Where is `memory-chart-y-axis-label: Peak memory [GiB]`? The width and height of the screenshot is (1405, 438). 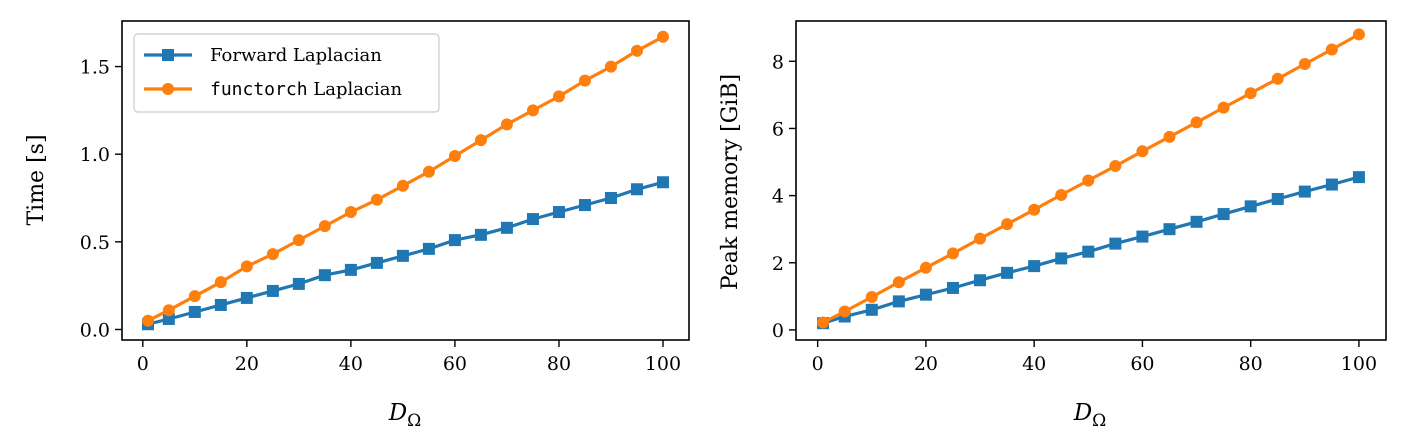
memory-chart-y-axis-label: Peak memory [GiB] is located at coordinates (730, 182).